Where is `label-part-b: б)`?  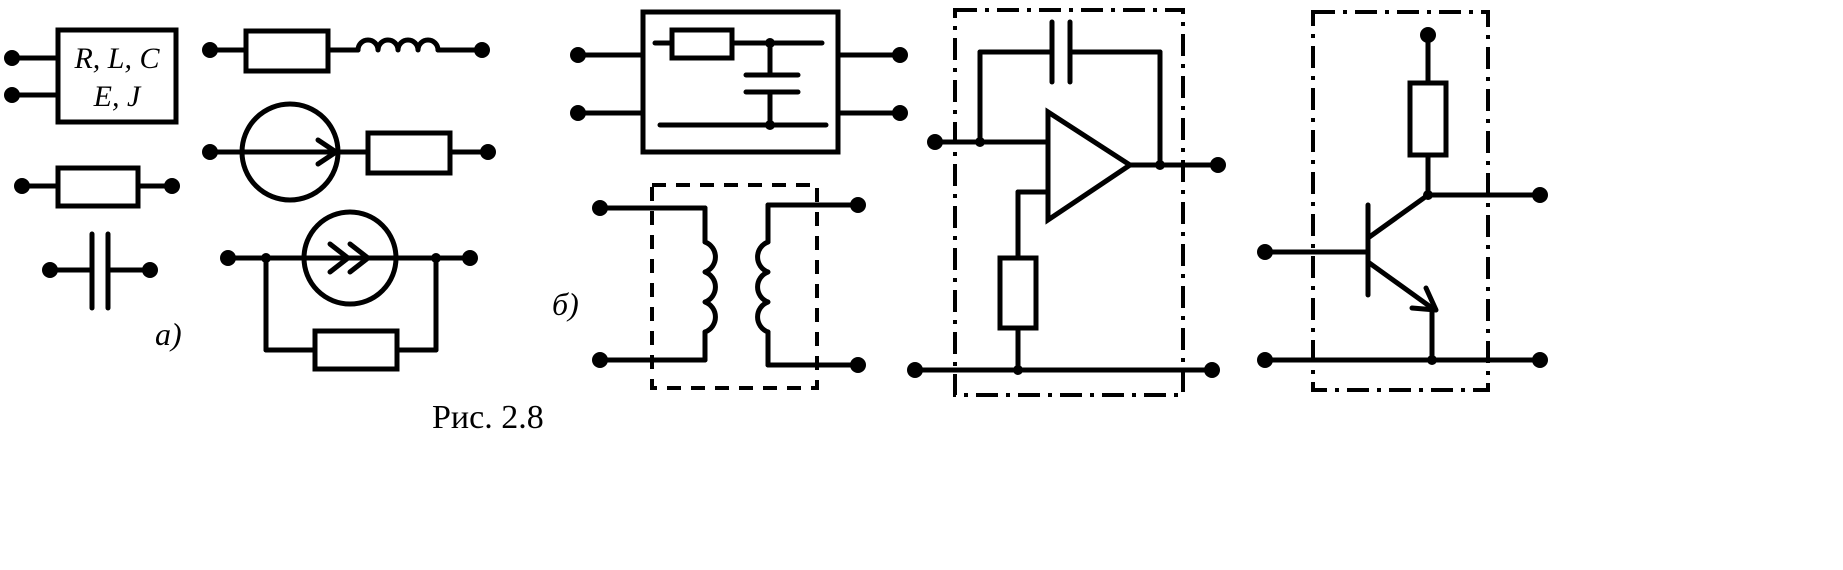 label-part-b: б) is located at coordinates (565, 304).